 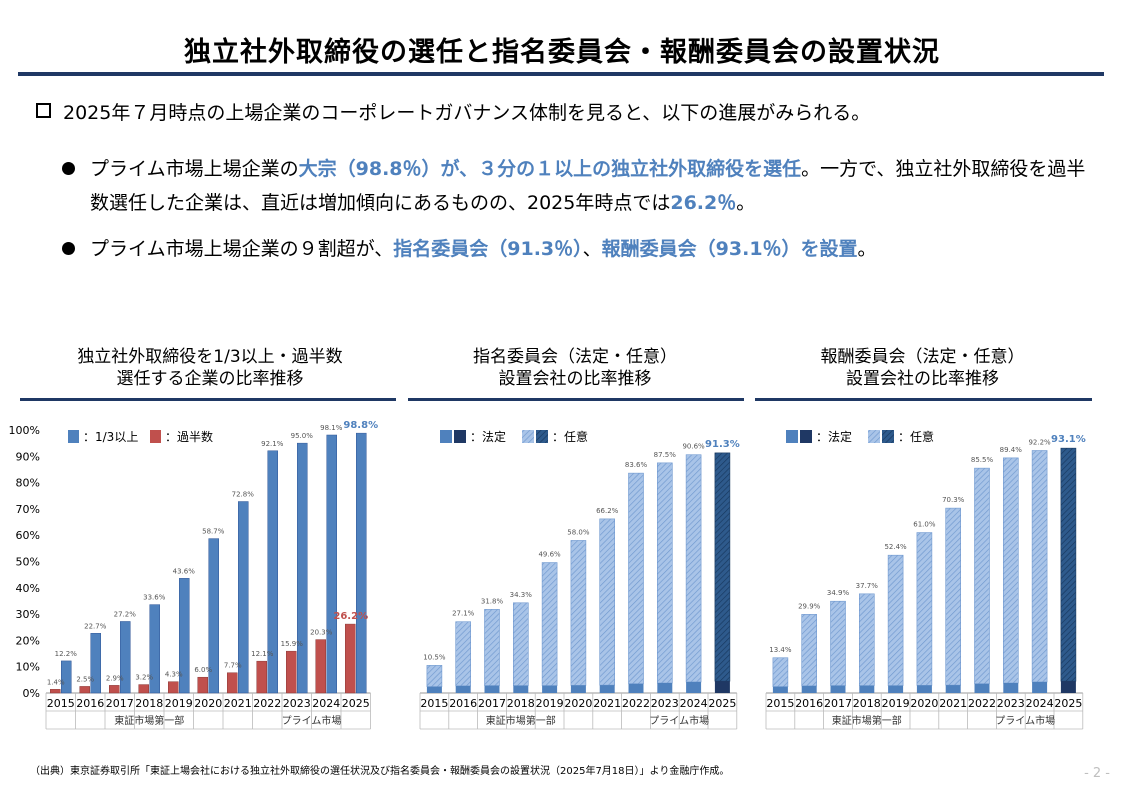 What do you see at coordinates (922, 368) in the screenshot?
I see `chart-3-title: 報酬委員会（法定・任意） 設置会社の比率推移` at bounding box center [922, 368].